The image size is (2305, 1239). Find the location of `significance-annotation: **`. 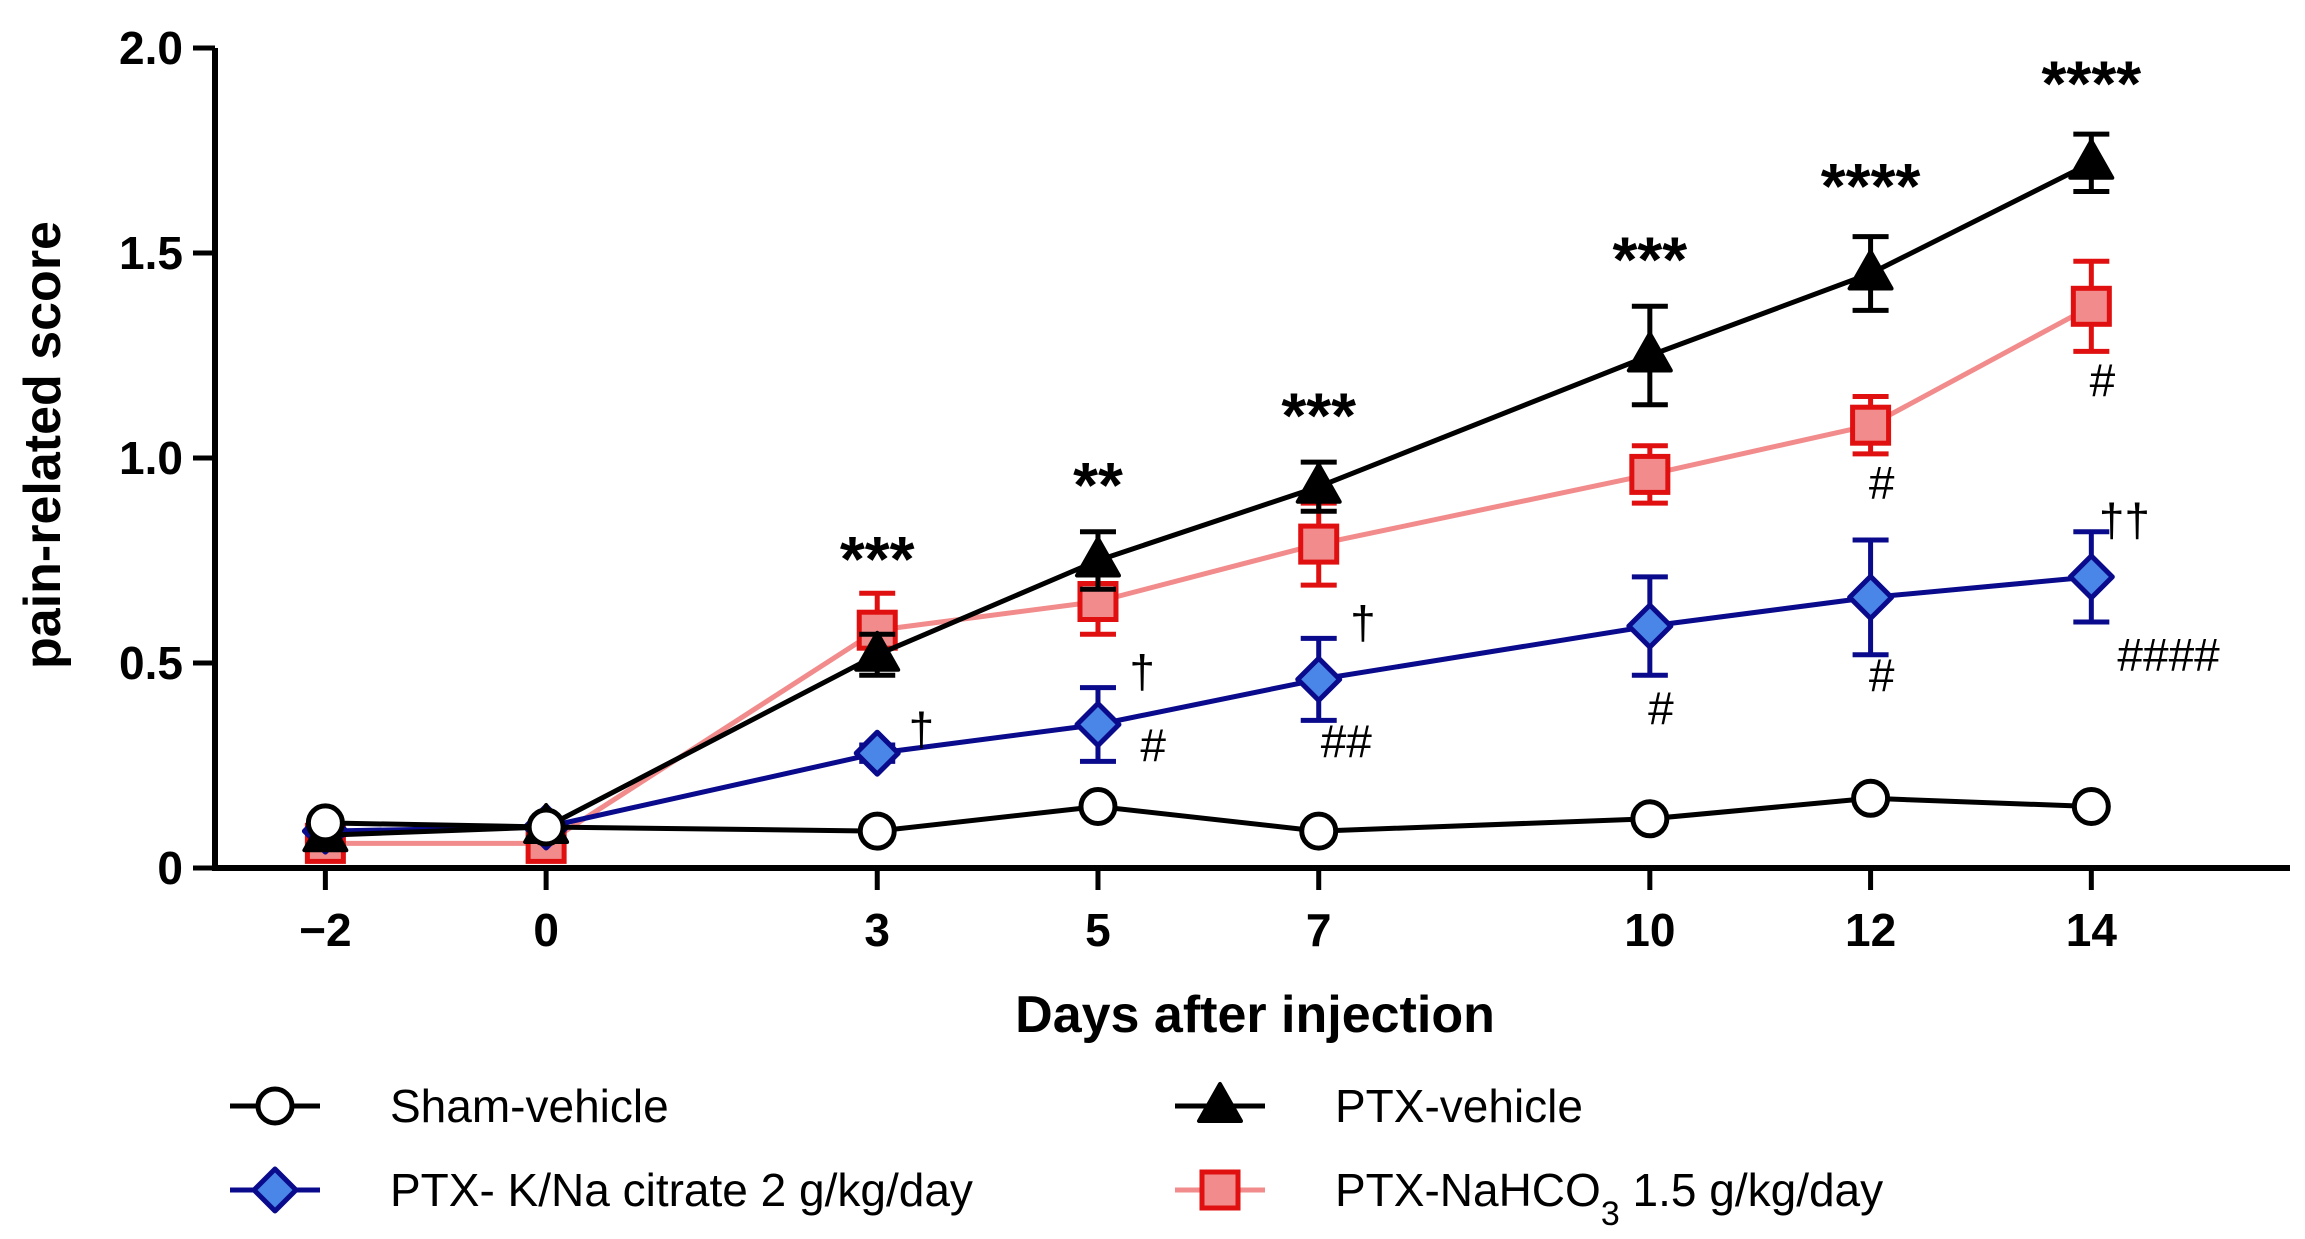

significance-annotation: ** is located at coordinates (1098, 485).